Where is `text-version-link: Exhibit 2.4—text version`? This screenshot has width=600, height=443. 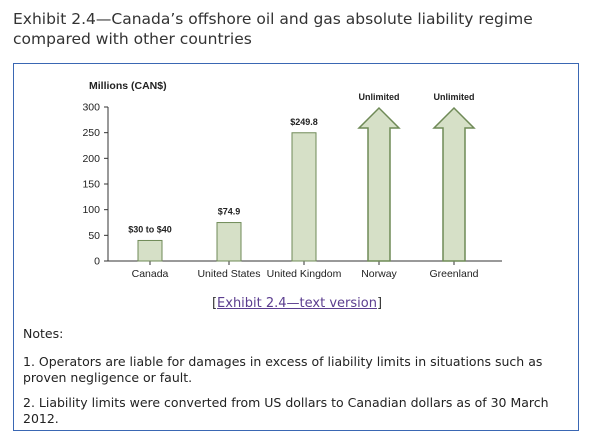 text-version-link: Exhibit 2.4—text version is located at coordinates (297, 303).